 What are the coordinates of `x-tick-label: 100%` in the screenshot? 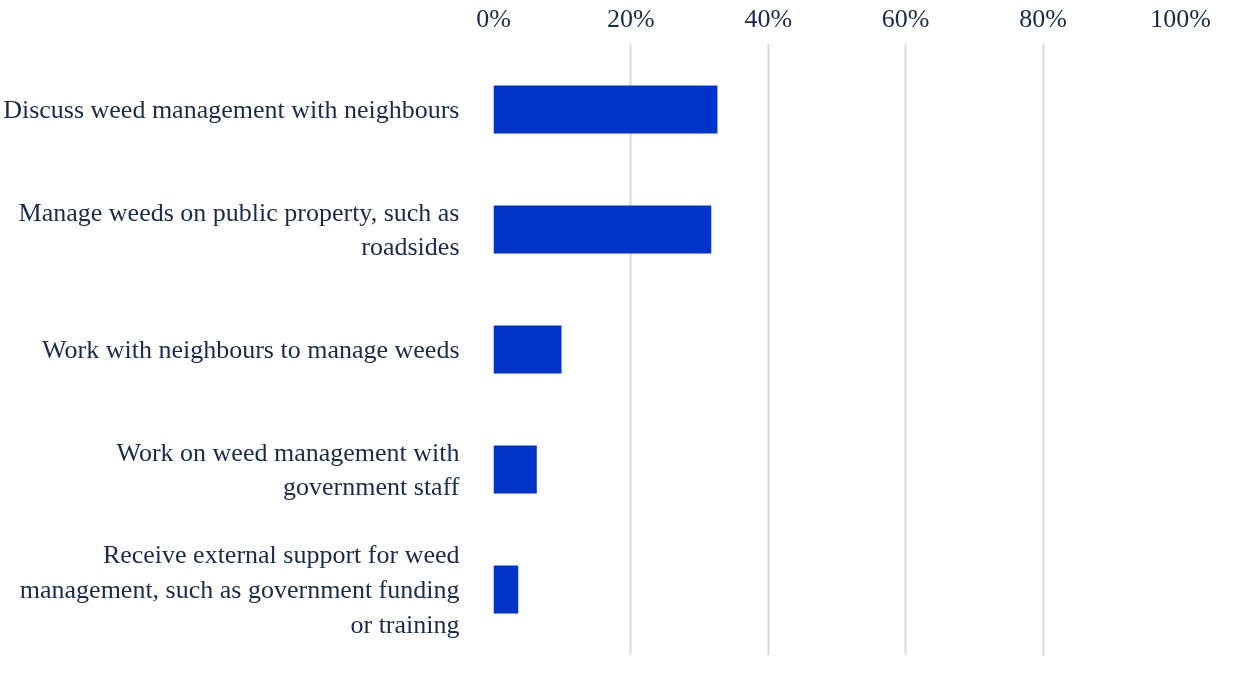 It's located at (1180, 18).